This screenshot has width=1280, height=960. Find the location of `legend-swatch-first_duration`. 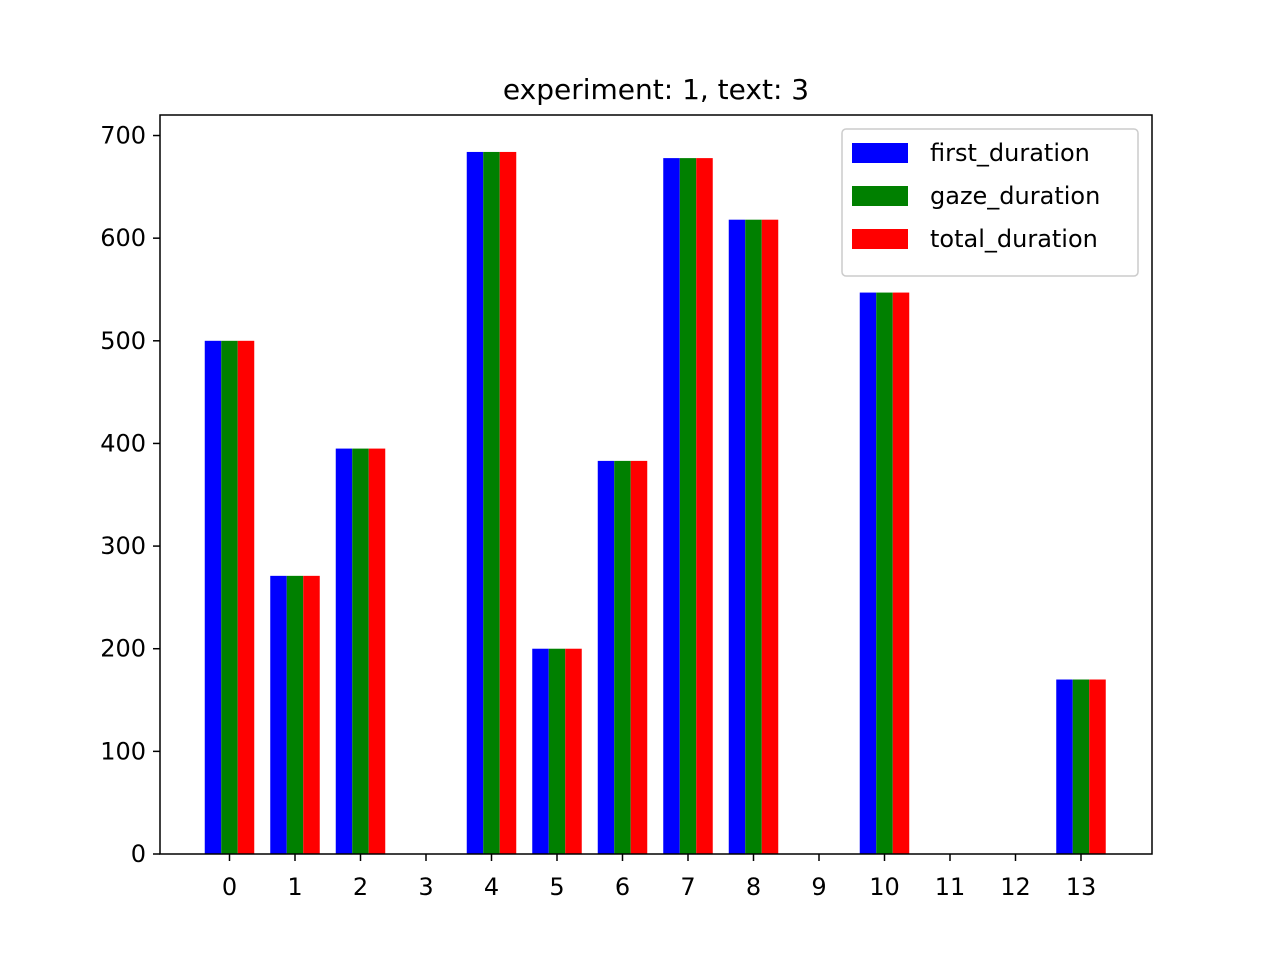

legend-swatch-first_duration is located at coordinates (880, 153).